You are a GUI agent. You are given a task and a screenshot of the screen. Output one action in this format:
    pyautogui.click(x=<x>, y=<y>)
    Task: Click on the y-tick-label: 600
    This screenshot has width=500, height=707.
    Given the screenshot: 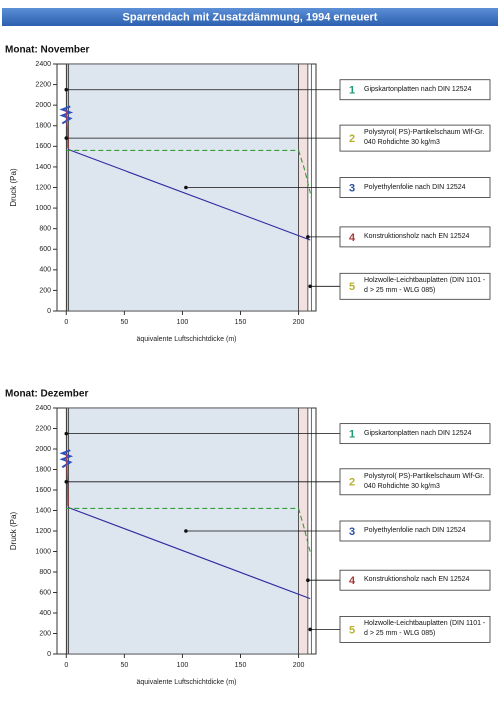 What is the action you would take?
    pyautogui.click(x=45, y=592)
    